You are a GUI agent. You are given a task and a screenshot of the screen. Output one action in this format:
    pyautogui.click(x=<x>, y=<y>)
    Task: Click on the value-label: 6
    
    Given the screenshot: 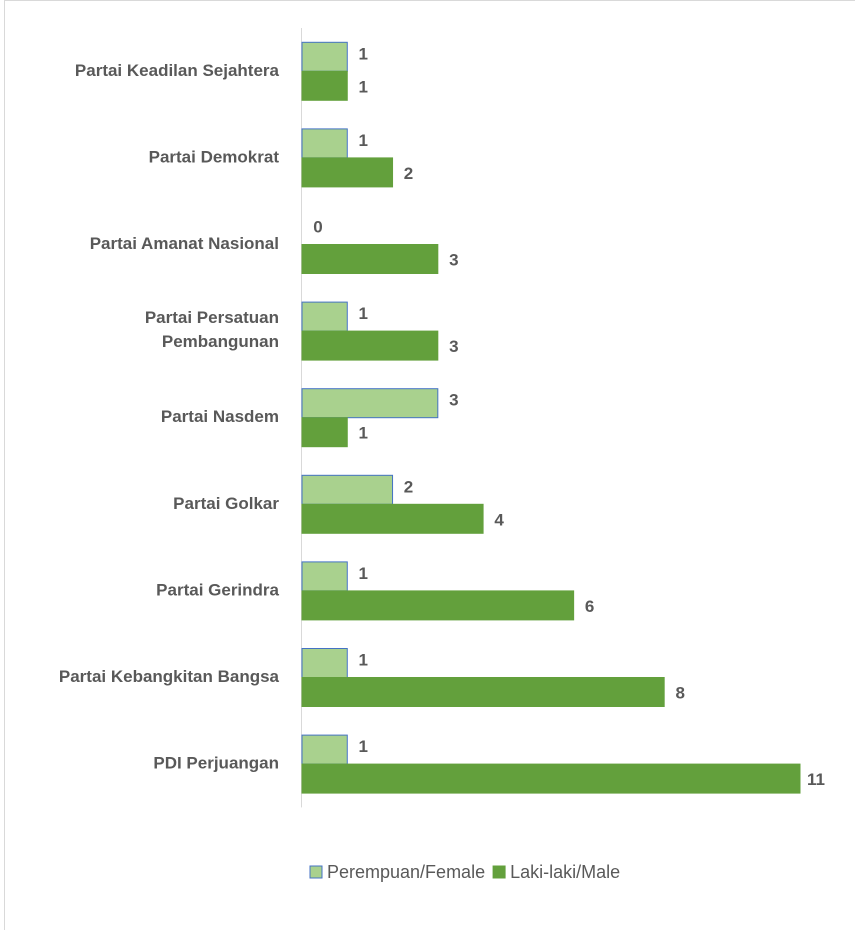 What is the action you would take?
    pyautogui.click(x=589, y=606)
    